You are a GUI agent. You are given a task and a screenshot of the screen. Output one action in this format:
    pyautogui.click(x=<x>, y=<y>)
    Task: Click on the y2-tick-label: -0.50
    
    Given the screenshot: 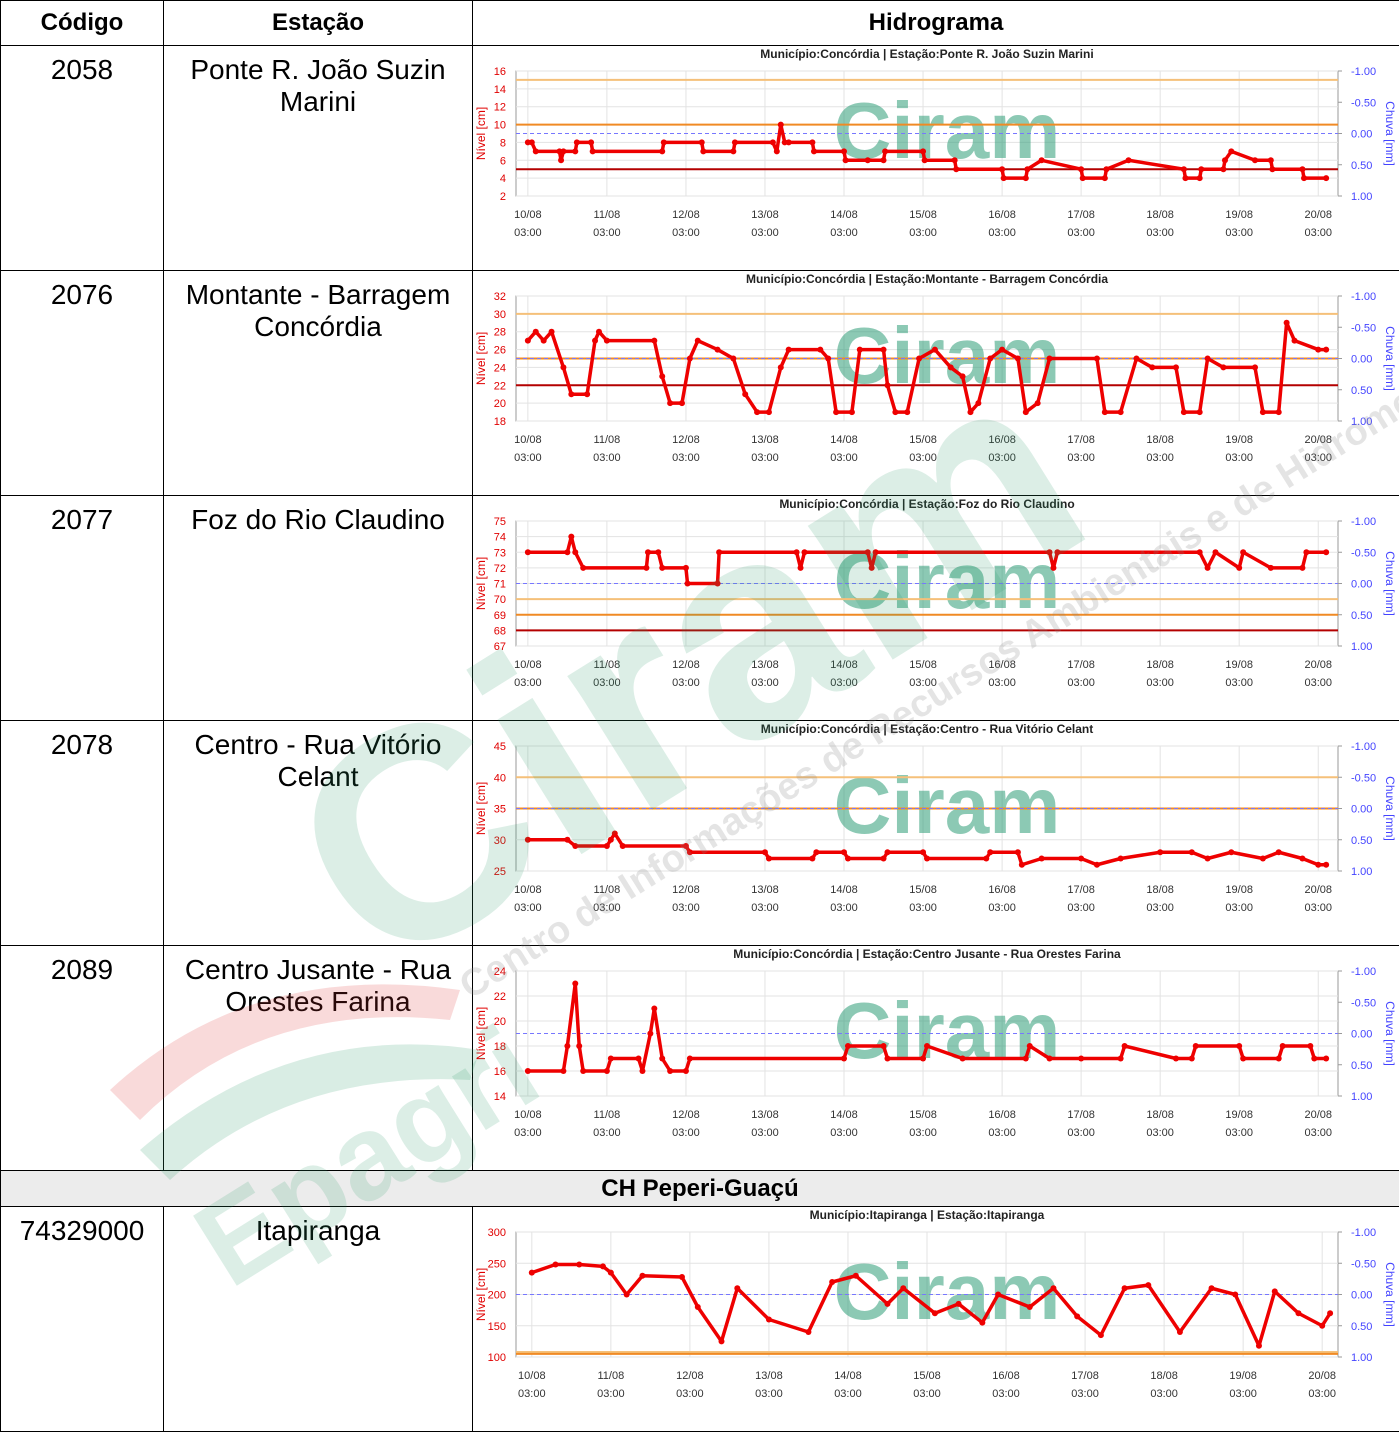 What is the action you would take?
    pyautogui.click(x=1363, y=328)
    